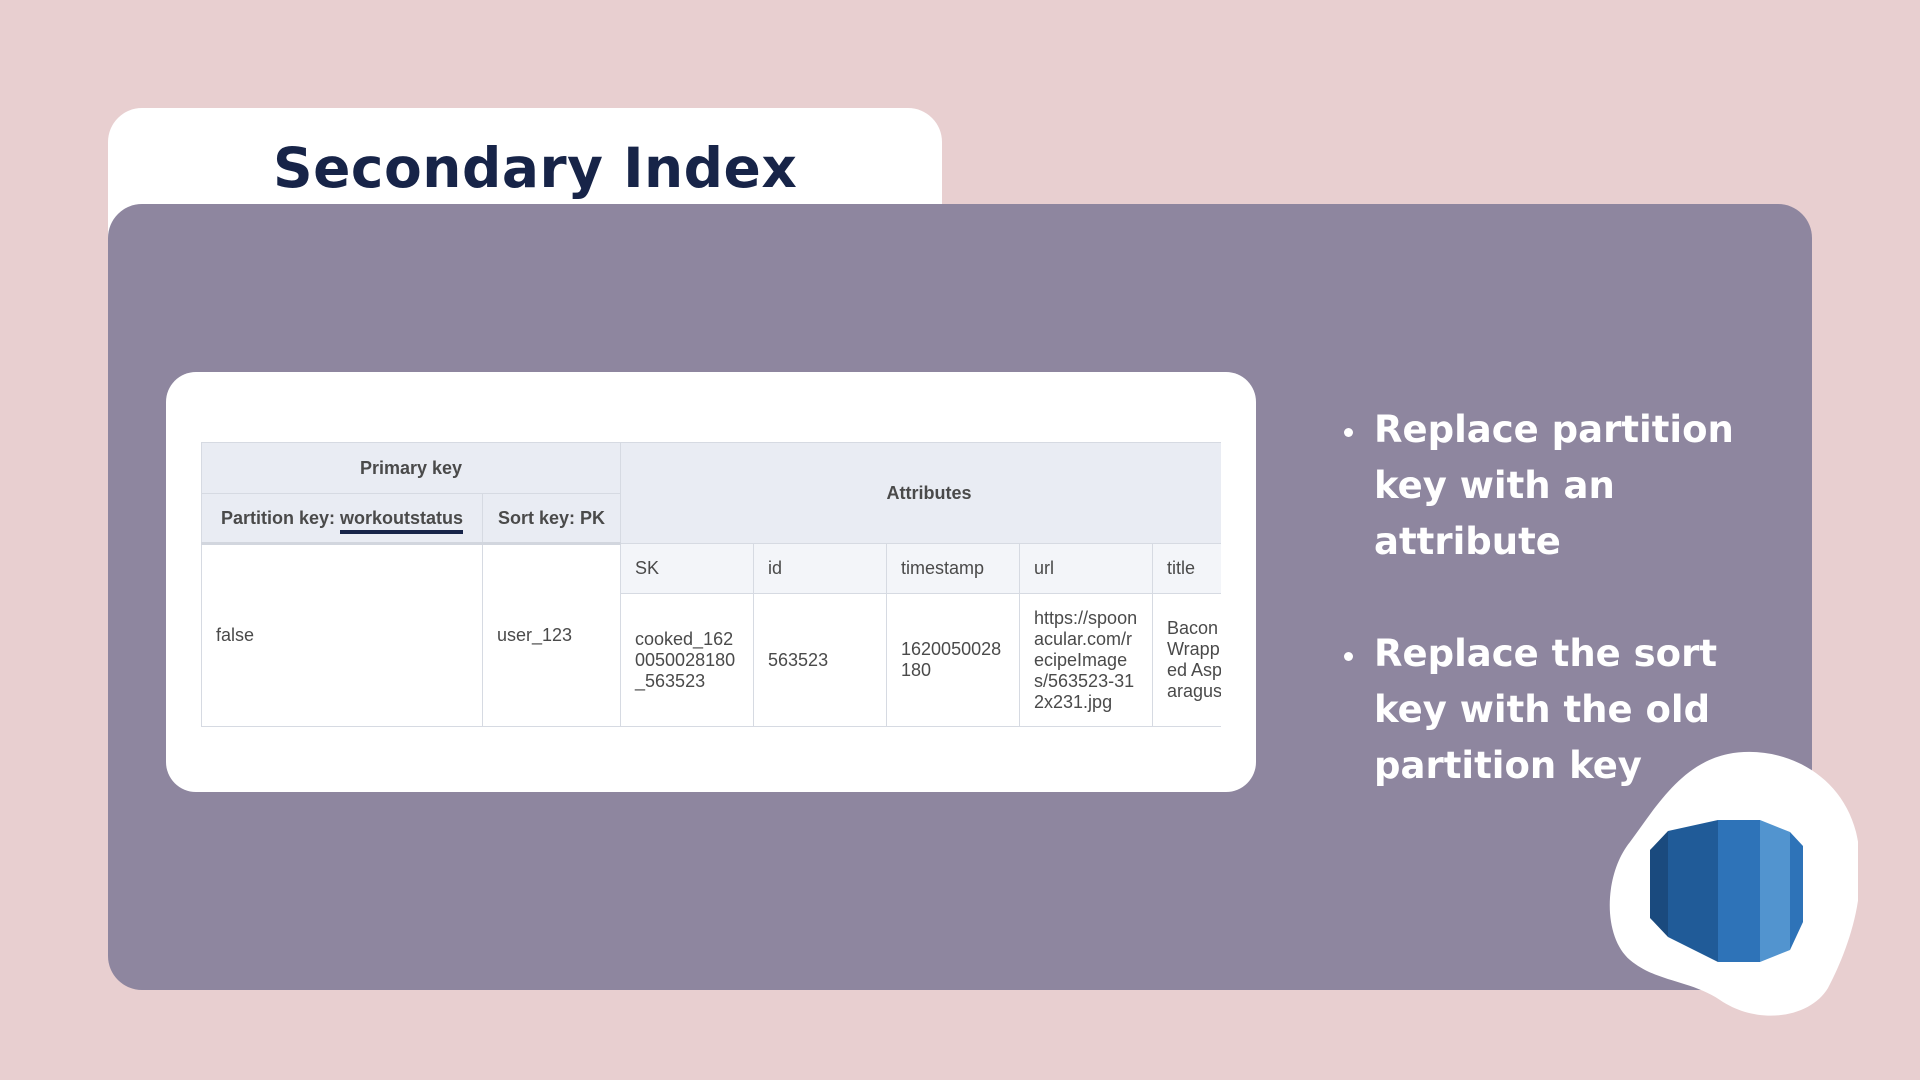 This screenshot has width=1920, height=1080. What do you see at coordinates (820, 568) in the screenshot?
I see `column-header-id: id` at bounding box center [820, 568].